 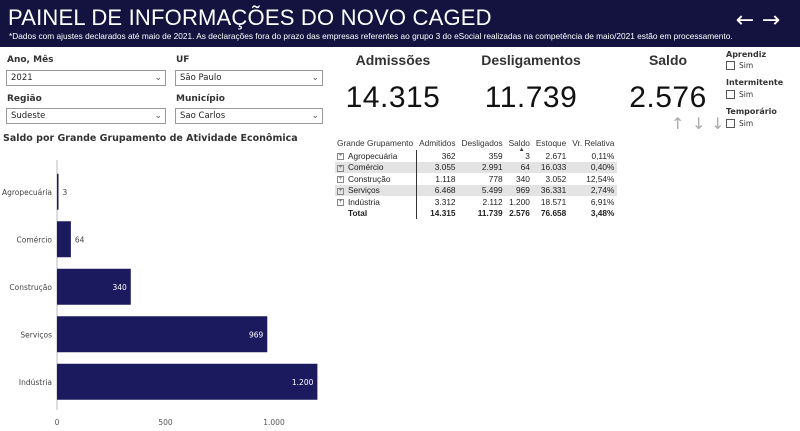 I want to click on drill-down-icon: ↓, so click(x=699, y=123).